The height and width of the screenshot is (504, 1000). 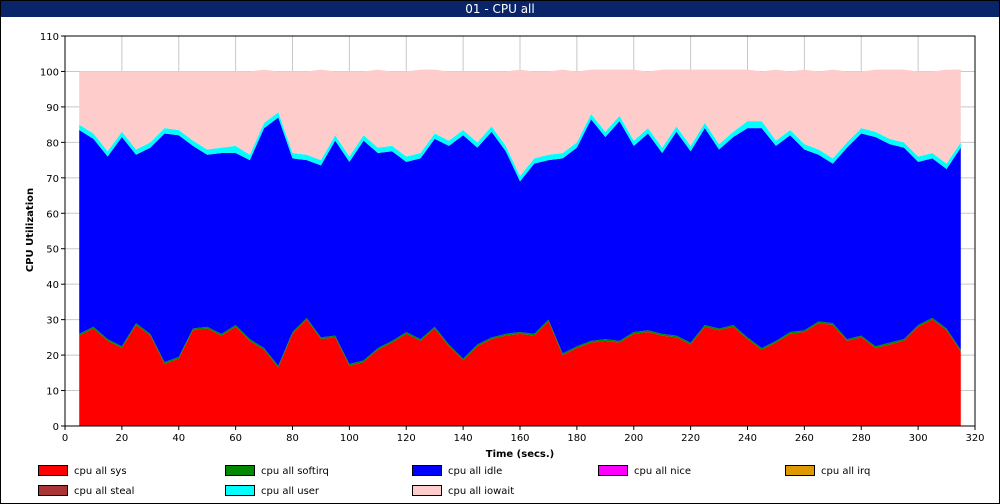 I want to click on y-tick-label: 10, so click(x=52, y=392).